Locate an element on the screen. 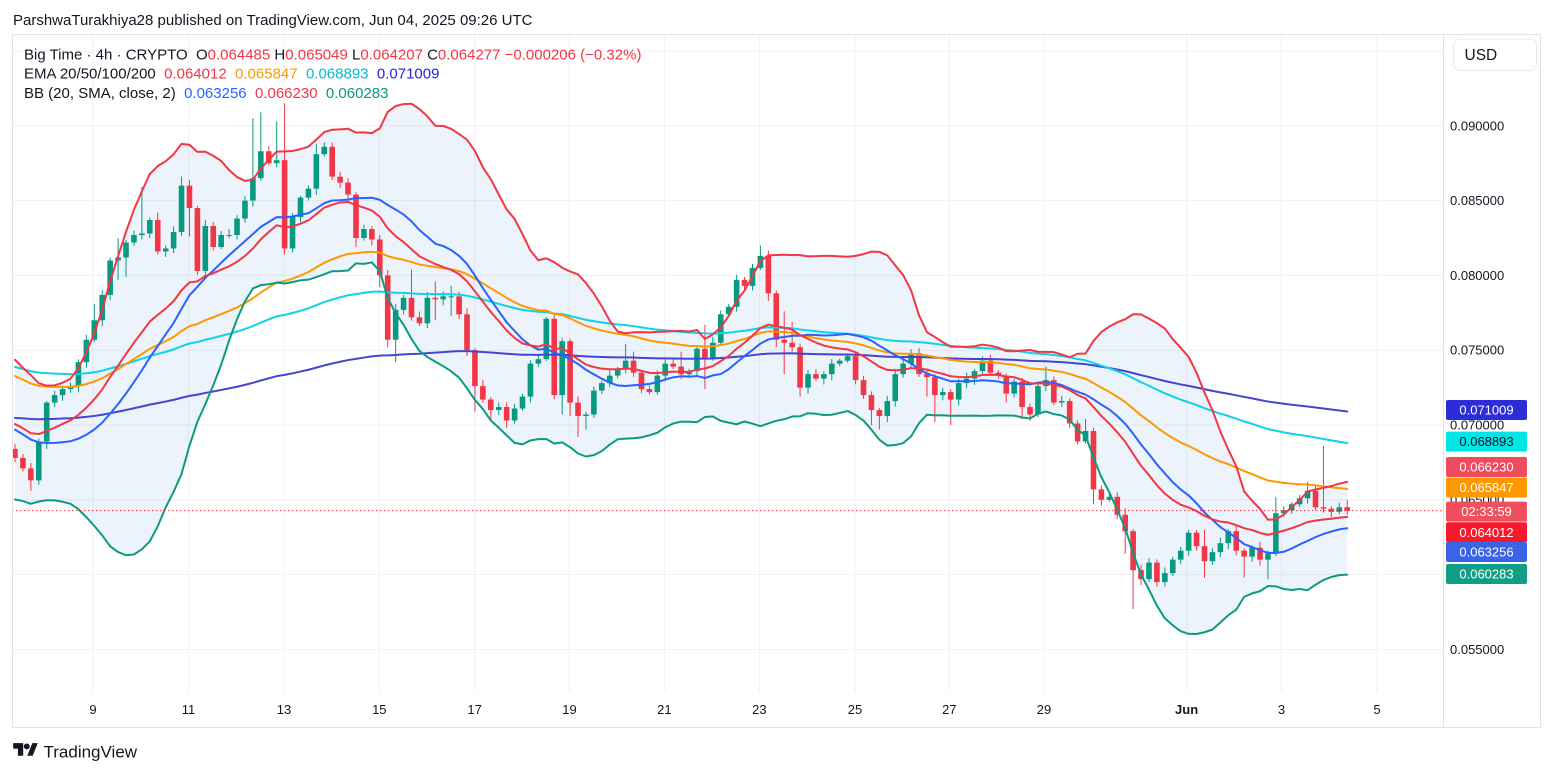 The height and width of the screenshot is (772, 1553). svg-text: 13 is located at coordinates (284, 709).